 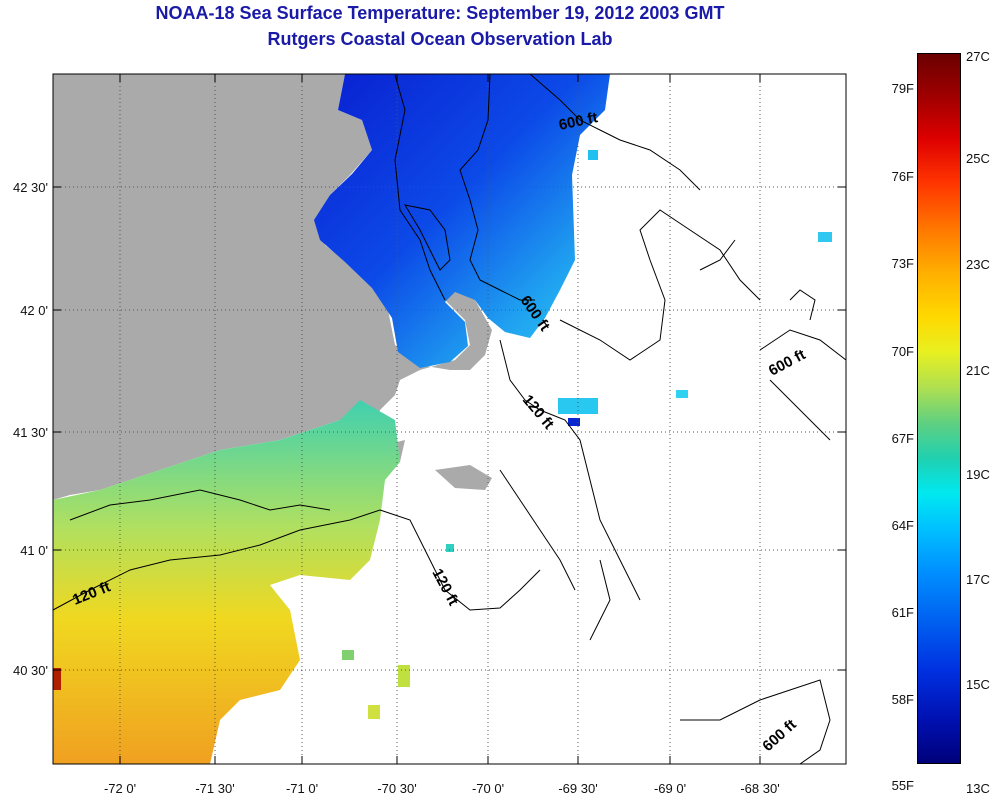 I want to click on colorbar-f-label: 64F, so click(x=902, y=525).